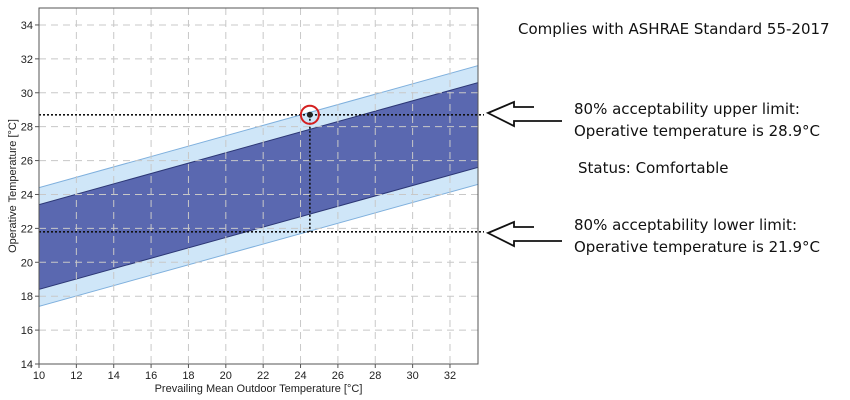  What do you see at coordinates (412, 376) in the screenshot?
I see `x-tick-label: 30` at bounding box center [412, 376].